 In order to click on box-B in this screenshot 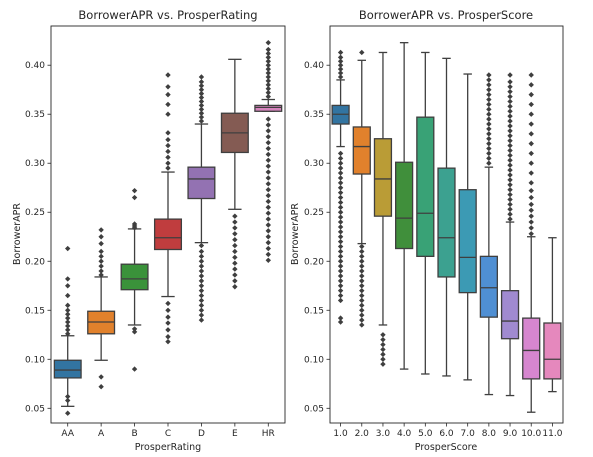, I will do `click(134, 279)`.